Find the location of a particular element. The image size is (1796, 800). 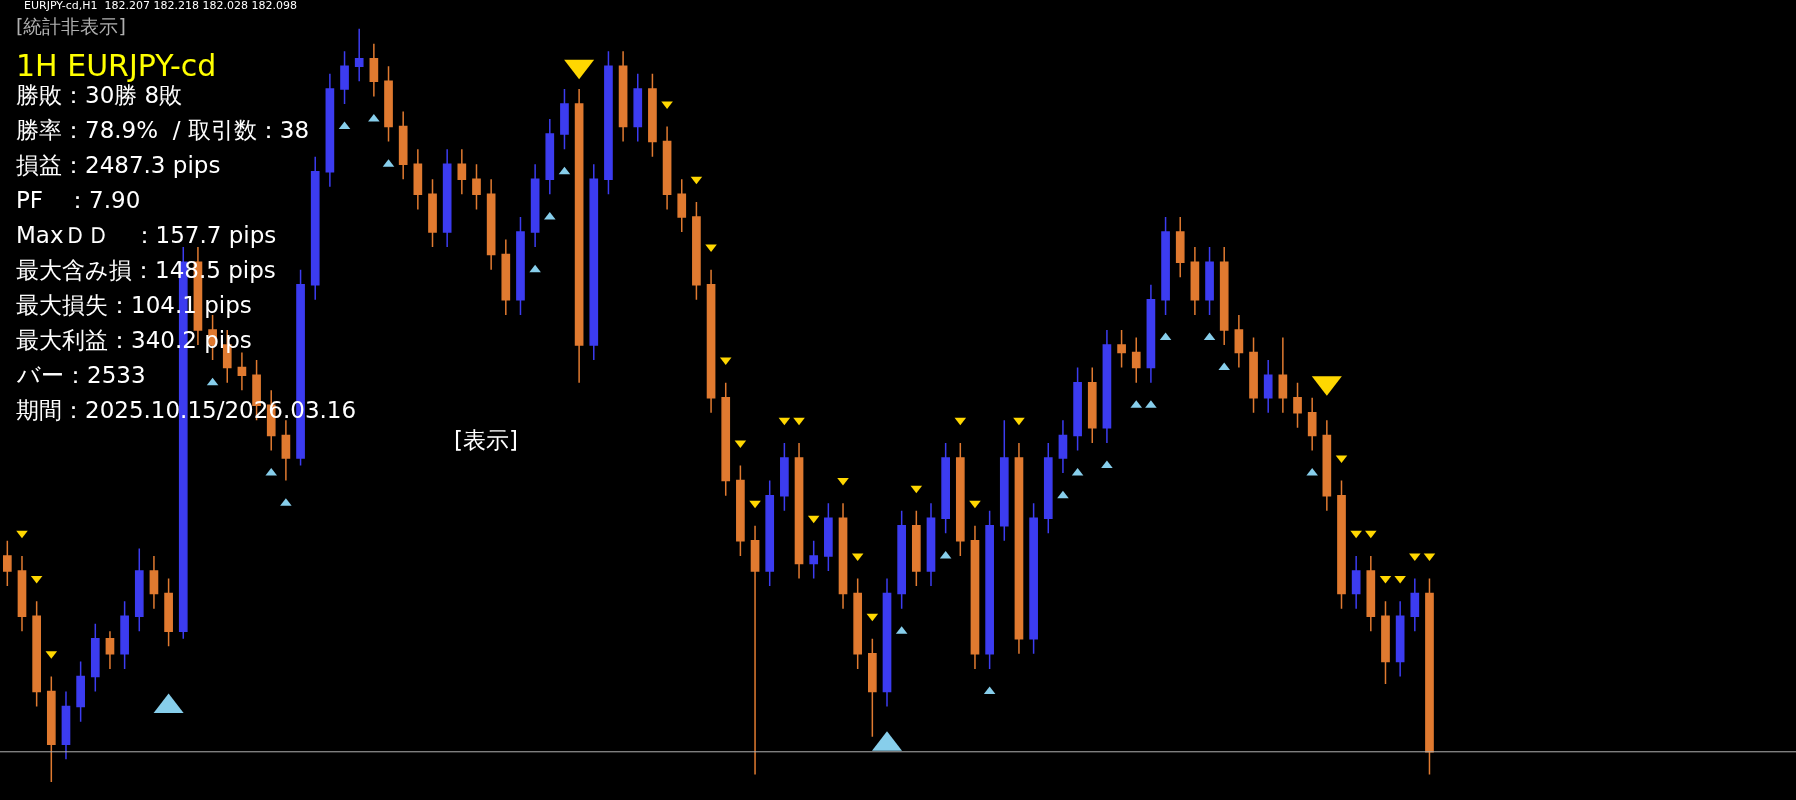

annotation: [統計非表示] is located at coordinates (71, 26).